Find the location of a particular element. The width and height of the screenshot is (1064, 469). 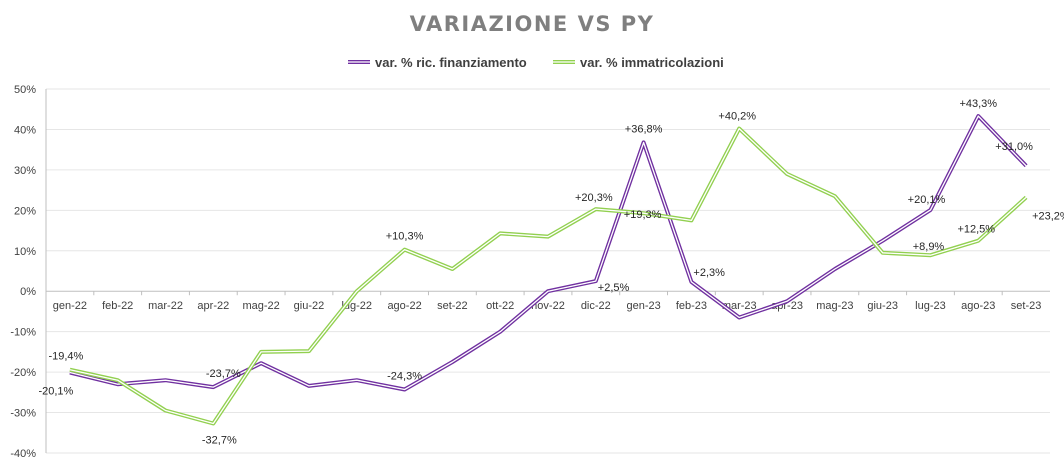

y-tick-label: -20% is located at coordinates (23, 373).